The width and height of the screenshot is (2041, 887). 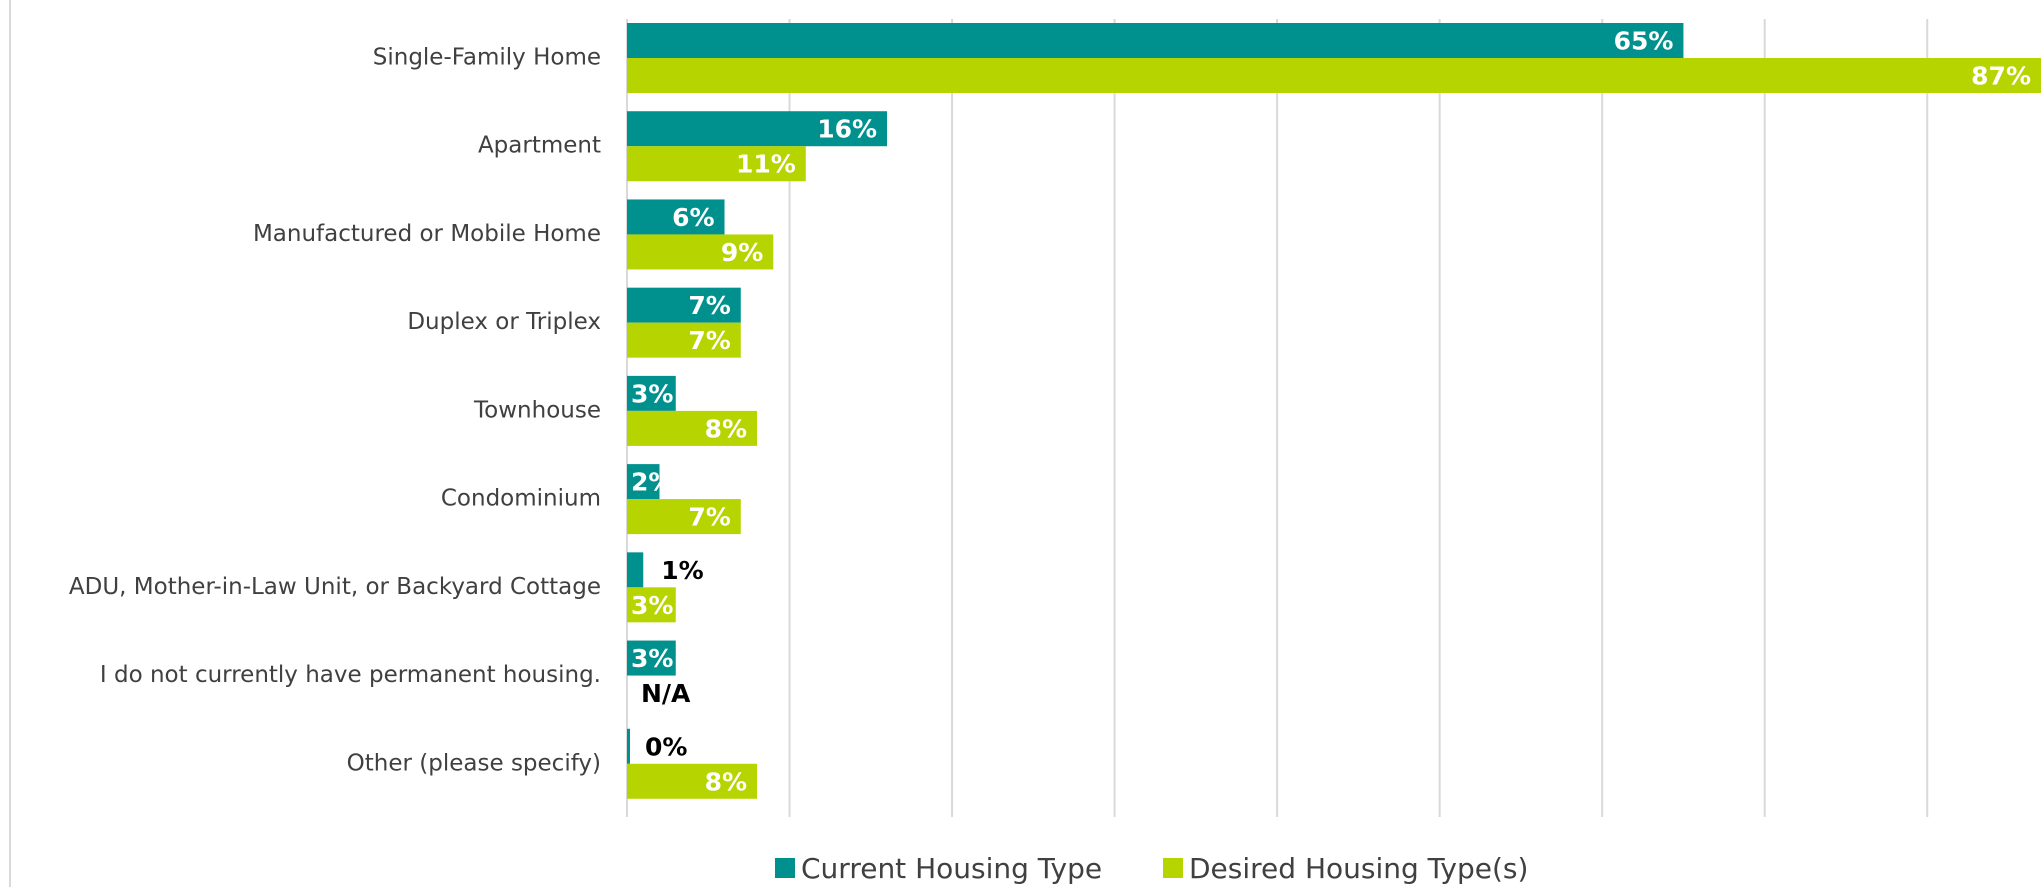 I want to click on value-label: 1%, so click(x=682, y=570).